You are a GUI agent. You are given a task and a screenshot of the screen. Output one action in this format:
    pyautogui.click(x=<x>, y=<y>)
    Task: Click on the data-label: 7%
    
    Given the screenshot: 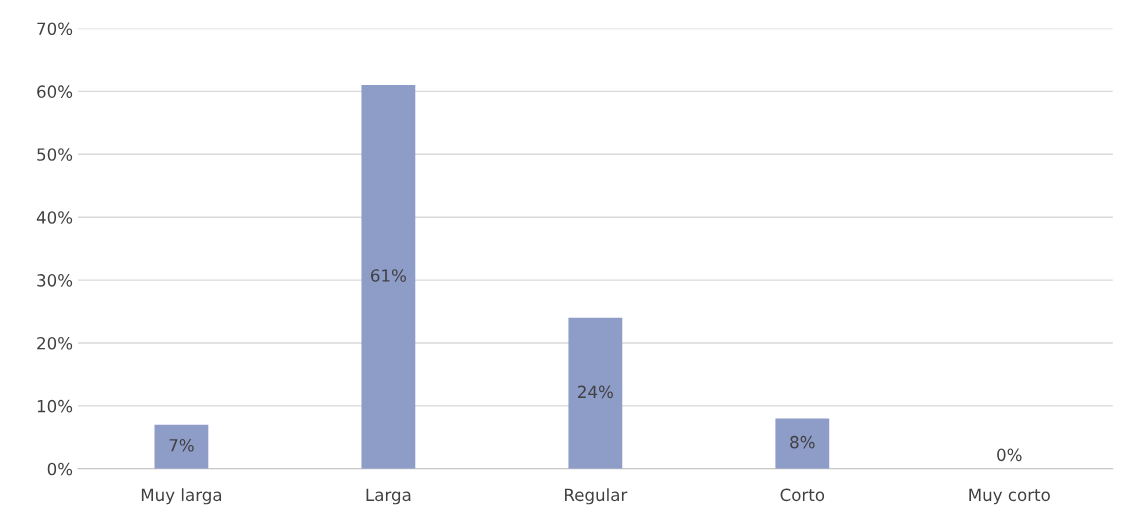 What is the action you would take?
    pyautogui.click(x=181, y=445)
    